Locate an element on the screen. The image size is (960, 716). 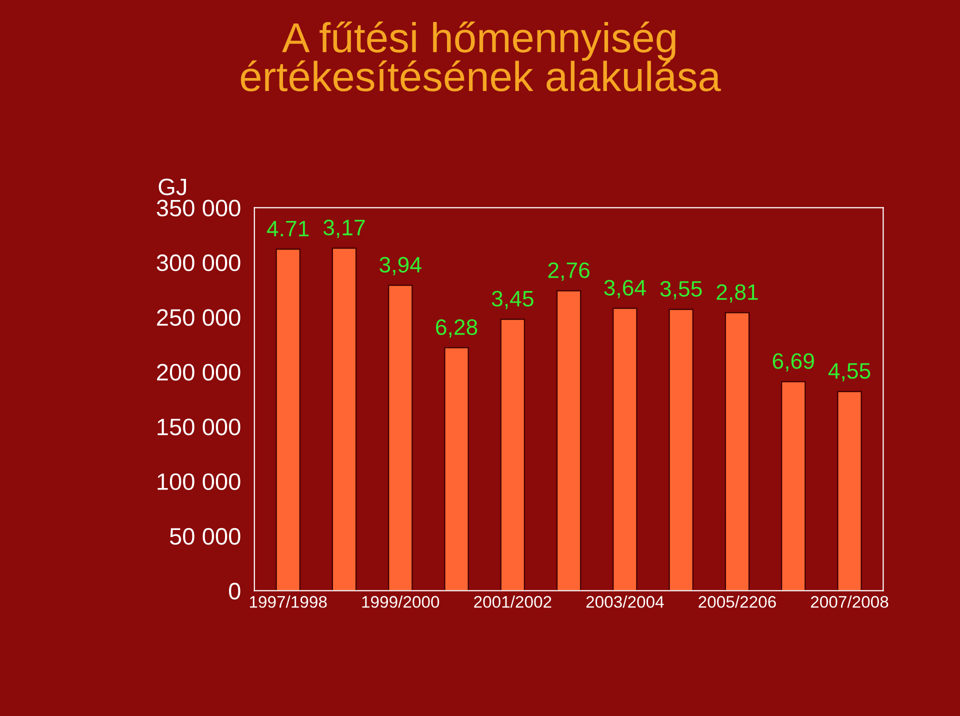
x-tick-label: 2001/2002 is located at coordinates (513, 602).